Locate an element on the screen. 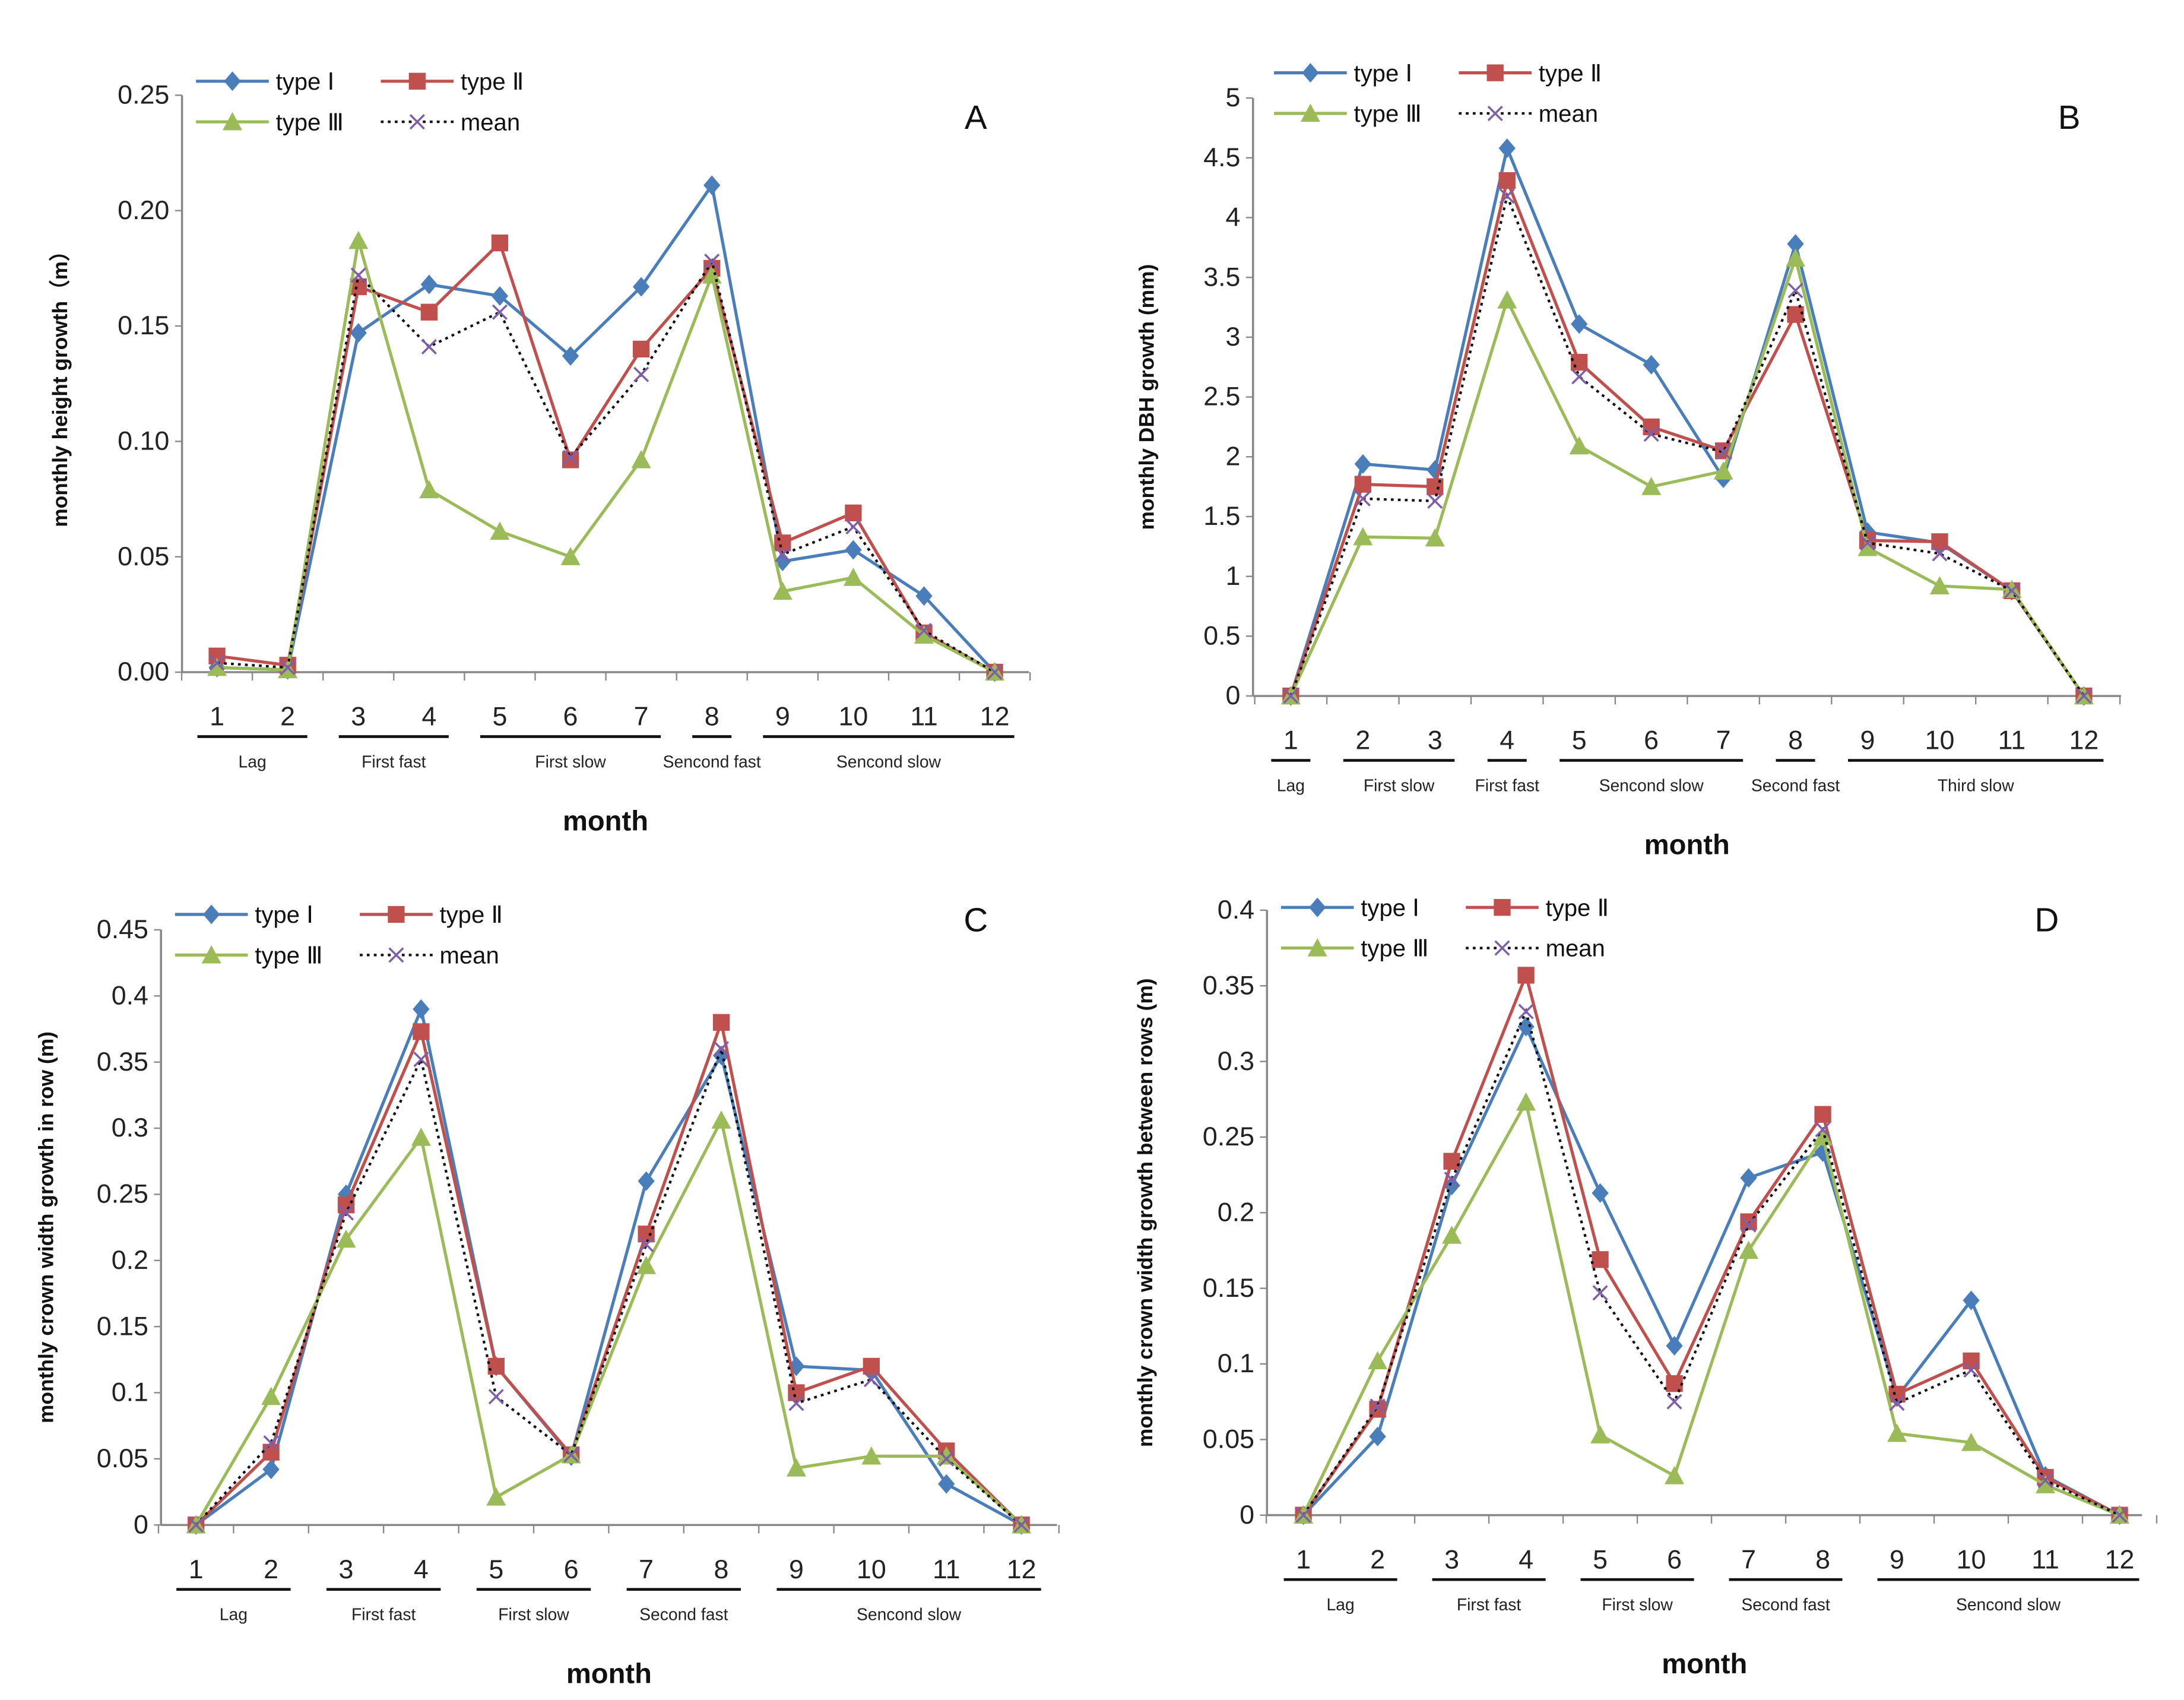 Image resolution: width=2184 pixels, height=1700 pixels. y-axis-title: monthly crown width growth in row (m) is located at coordinates (46, 1227).